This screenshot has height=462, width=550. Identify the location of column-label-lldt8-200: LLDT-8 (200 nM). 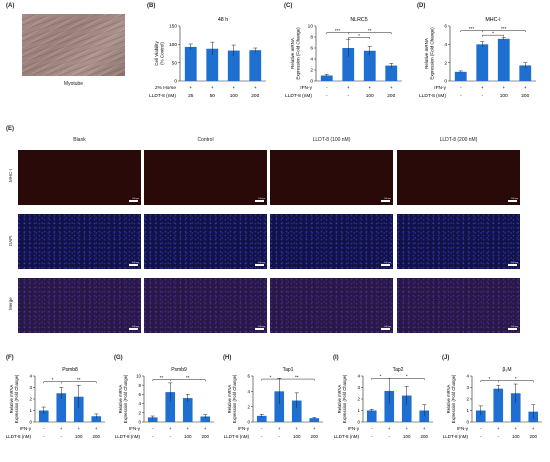
(458, 140).